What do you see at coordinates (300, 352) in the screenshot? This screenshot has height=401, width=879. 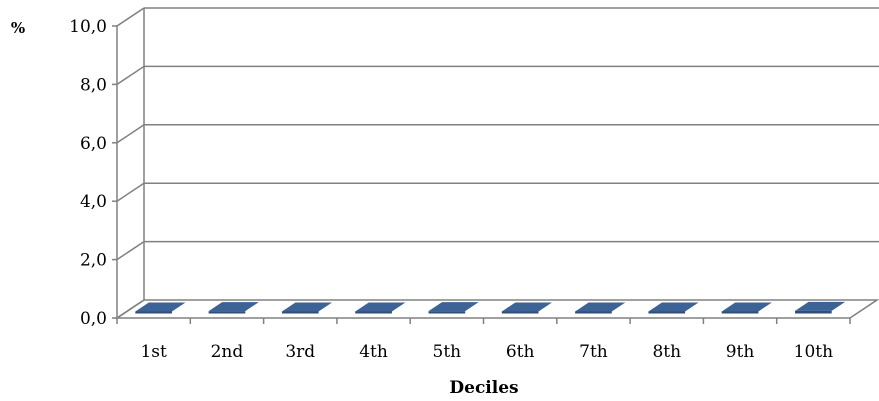 I see `x-tick-label: 3rd` at bounding box center [300, 352].